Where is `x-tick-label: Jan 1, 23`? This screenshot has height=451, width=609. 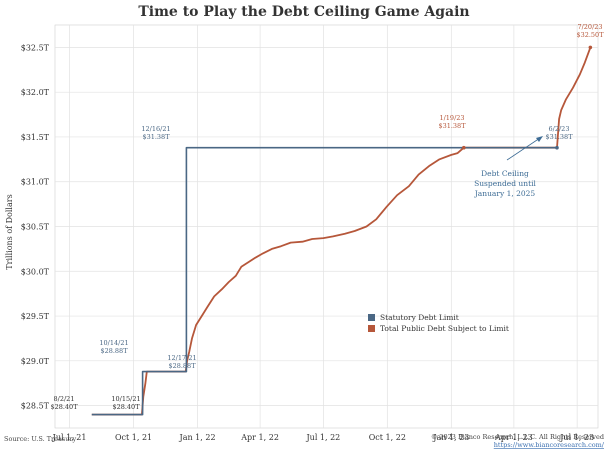
x-tick-label: Jan 1, 23 is located at coordinates (450, 437).